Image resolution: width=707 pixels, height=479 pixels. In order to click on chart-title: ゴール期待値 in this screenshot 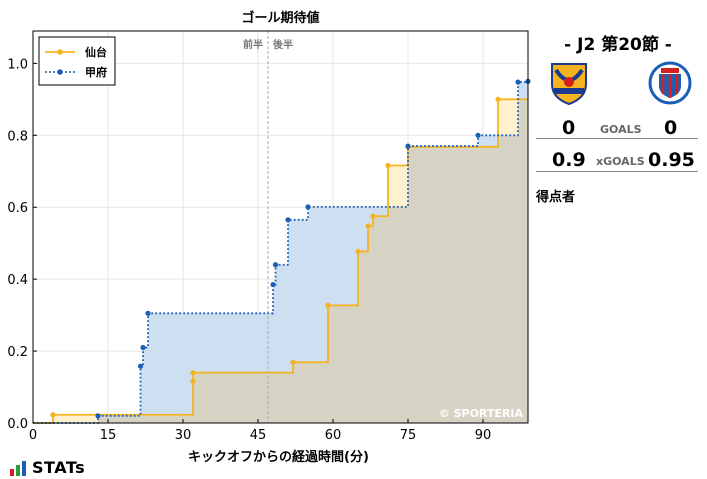, I will do `click(280, 18)`.